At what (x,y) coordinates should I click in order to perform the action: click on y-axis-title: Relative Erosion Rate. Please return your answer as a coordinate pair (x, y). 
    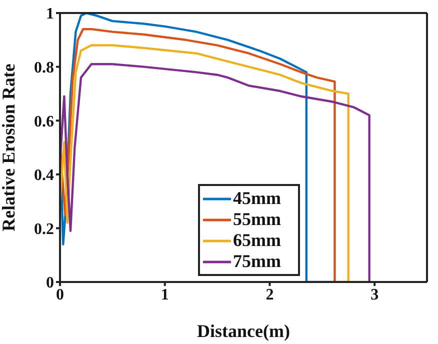
    Looking at the image, I should click on (9, 148).